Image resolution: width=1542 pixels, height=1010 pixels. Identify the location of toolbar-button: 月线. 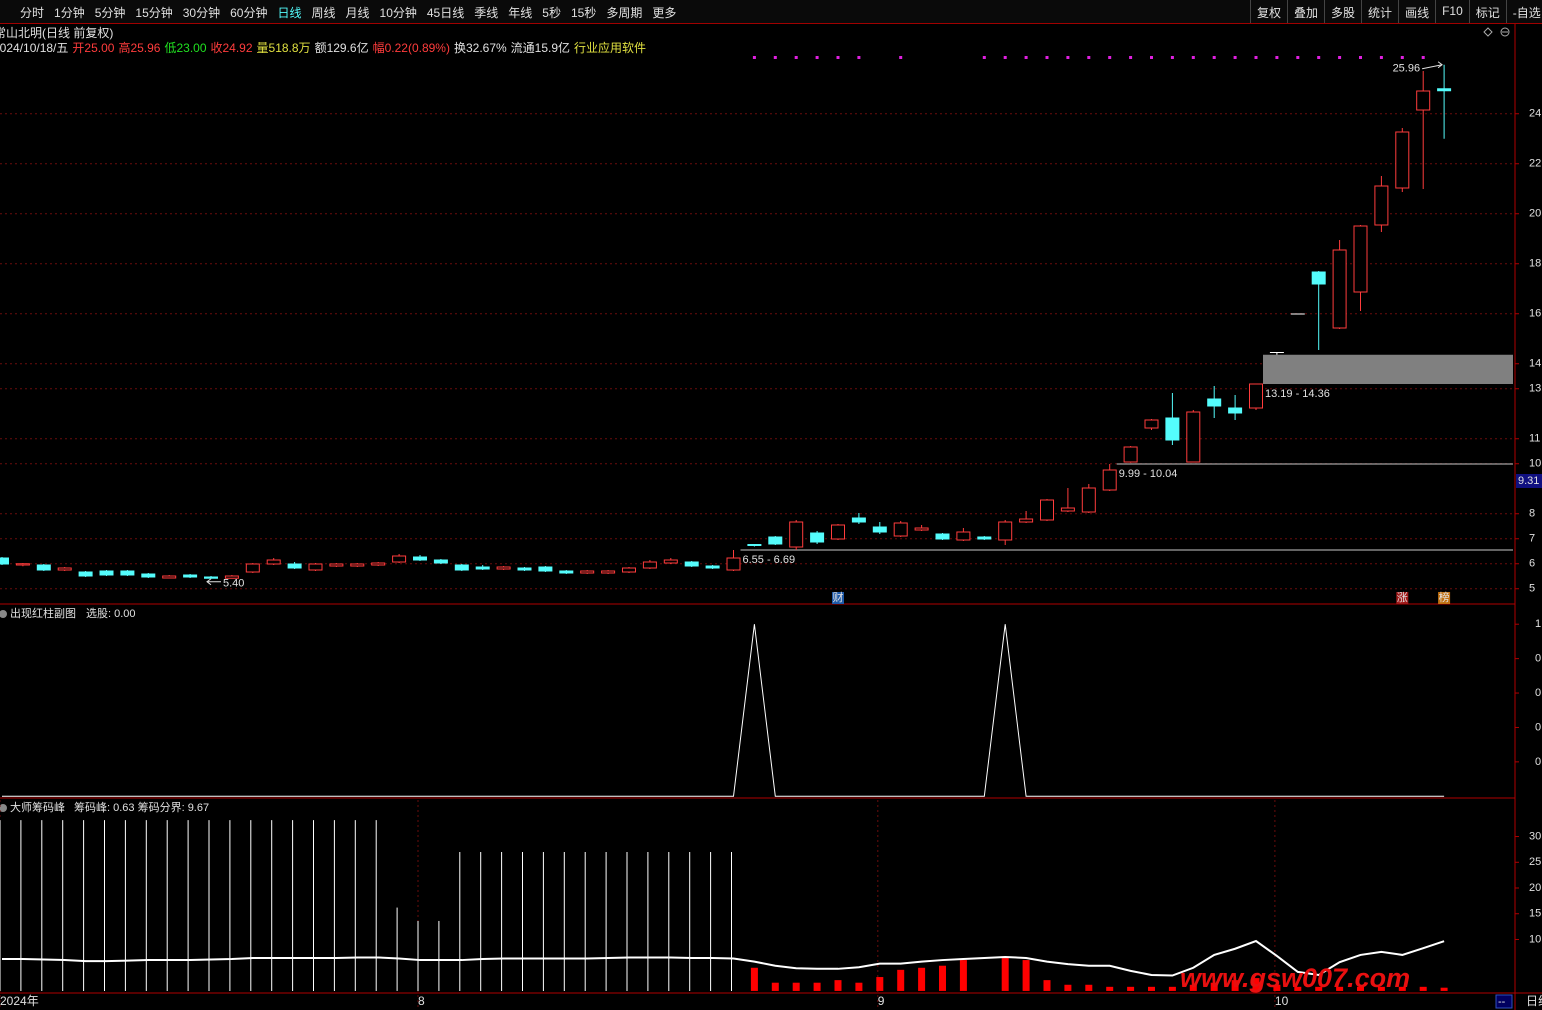
(357, 13).